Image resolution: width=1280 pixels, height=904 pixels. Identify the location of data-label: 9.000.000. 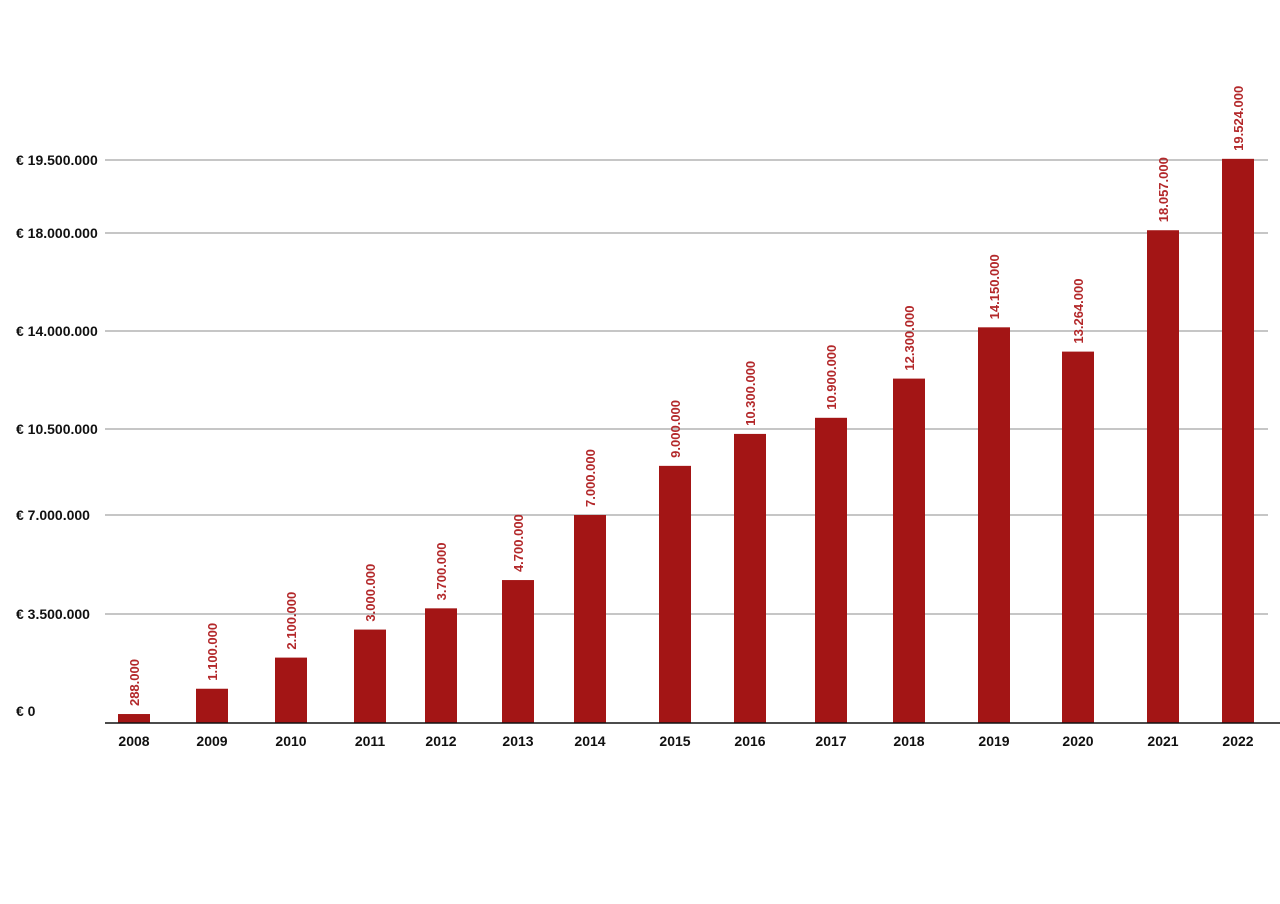
(675, 429).